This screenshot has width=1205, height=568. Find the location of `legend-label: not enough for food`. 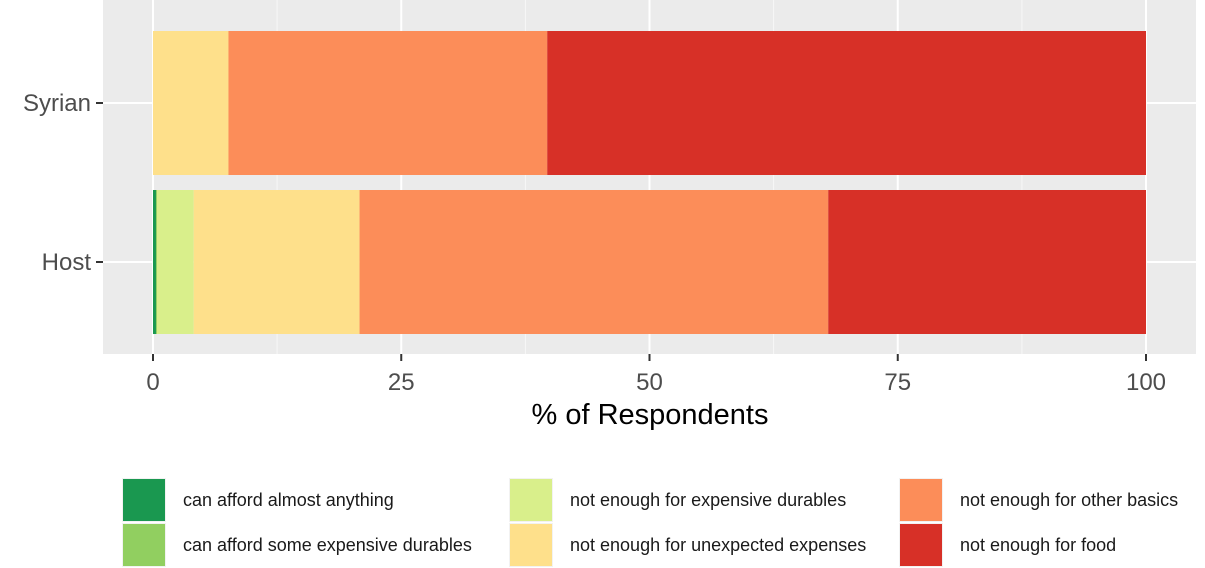

legend-label: not enough for food is located at coordinates (1038, 544).